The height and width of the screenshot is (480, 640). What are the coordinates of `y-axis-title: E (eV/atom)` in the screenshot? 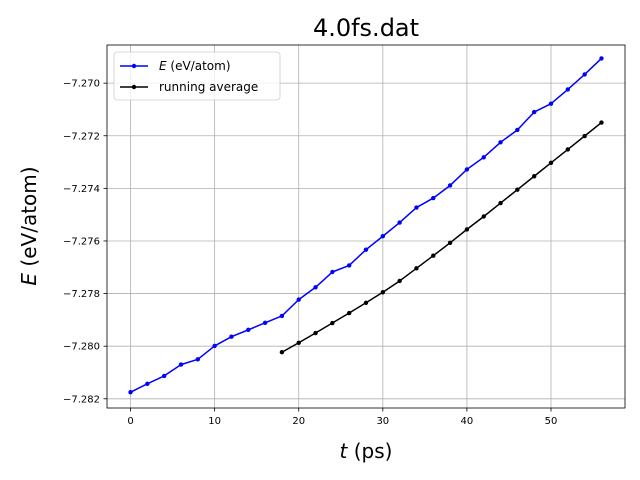 It's located at (29, 225).